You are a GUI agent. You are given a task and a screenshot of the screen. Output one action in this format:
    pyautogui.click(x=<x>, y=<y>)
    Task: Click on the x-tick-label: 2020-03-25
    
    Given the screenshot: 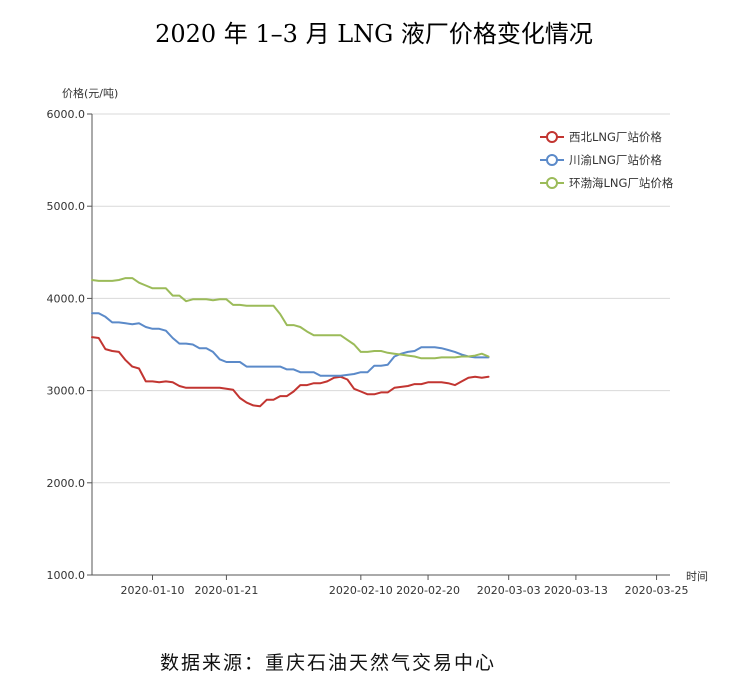 What is the action you would take?
    pyautogui.click(x=657, y=590)
    